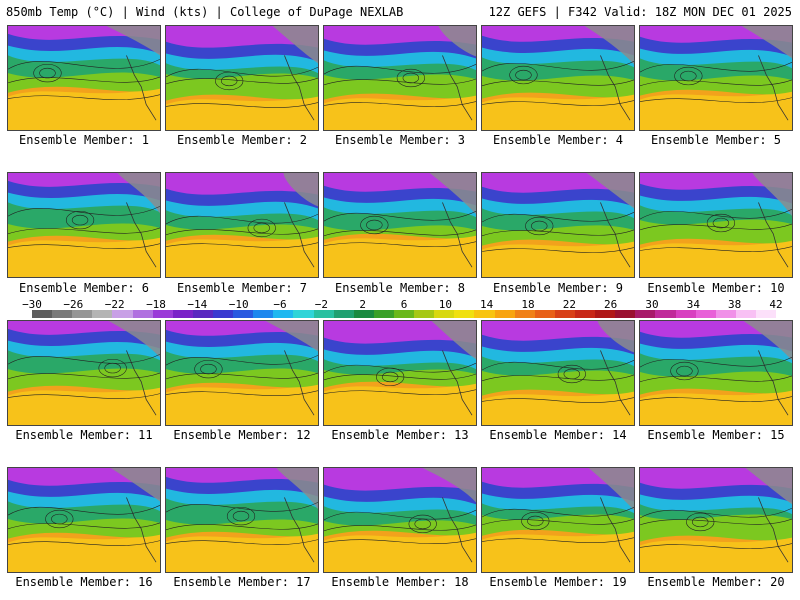  Describe the element at coordinates (197, 304) in the screenshot. I see `colorbar-tick-label: −14` at that location.